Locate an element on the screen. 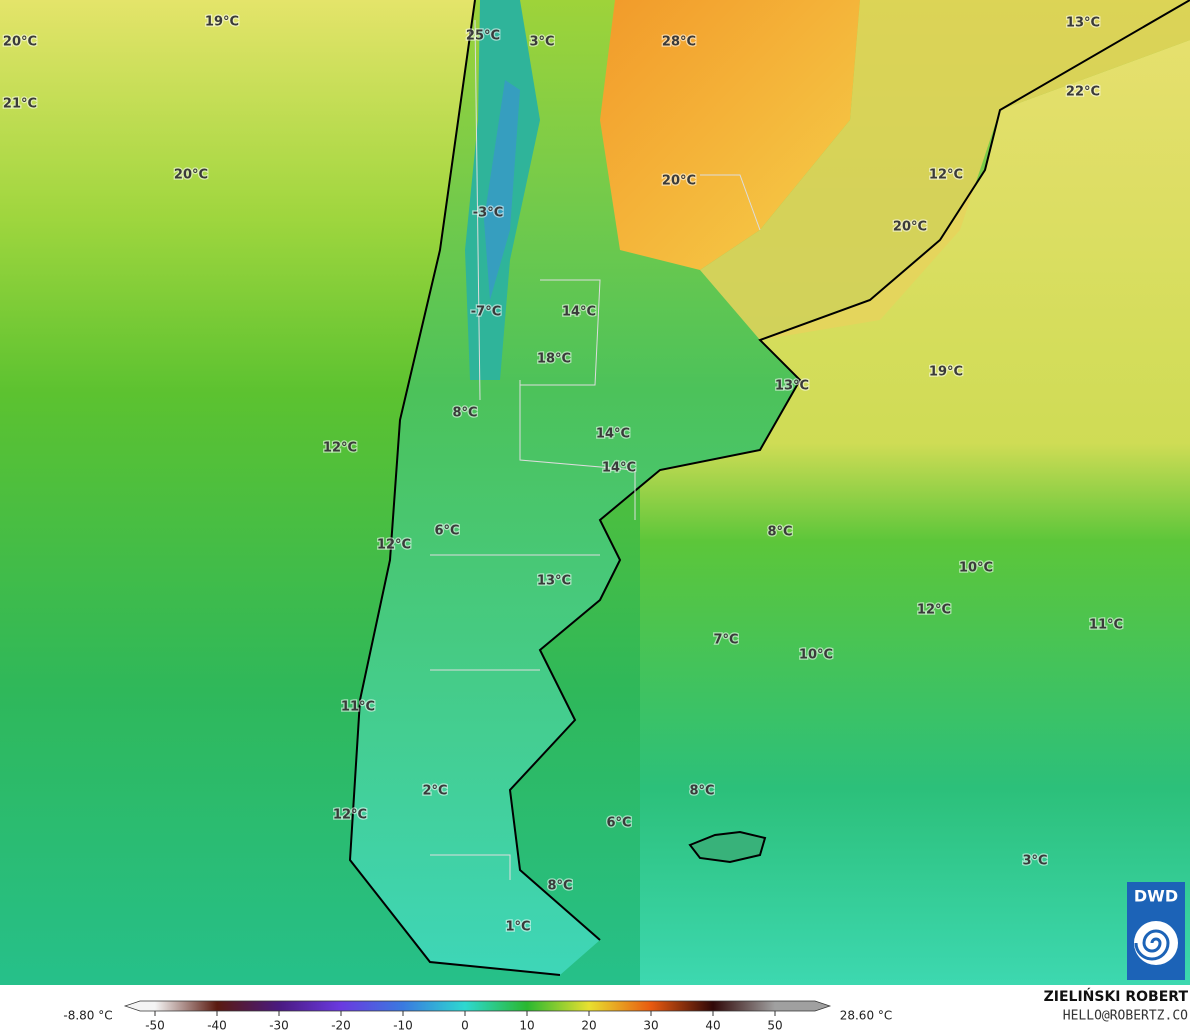 The image size is (1190, 1035). colorbar-tick-label: -20 is located at coordinates (341, 1026).